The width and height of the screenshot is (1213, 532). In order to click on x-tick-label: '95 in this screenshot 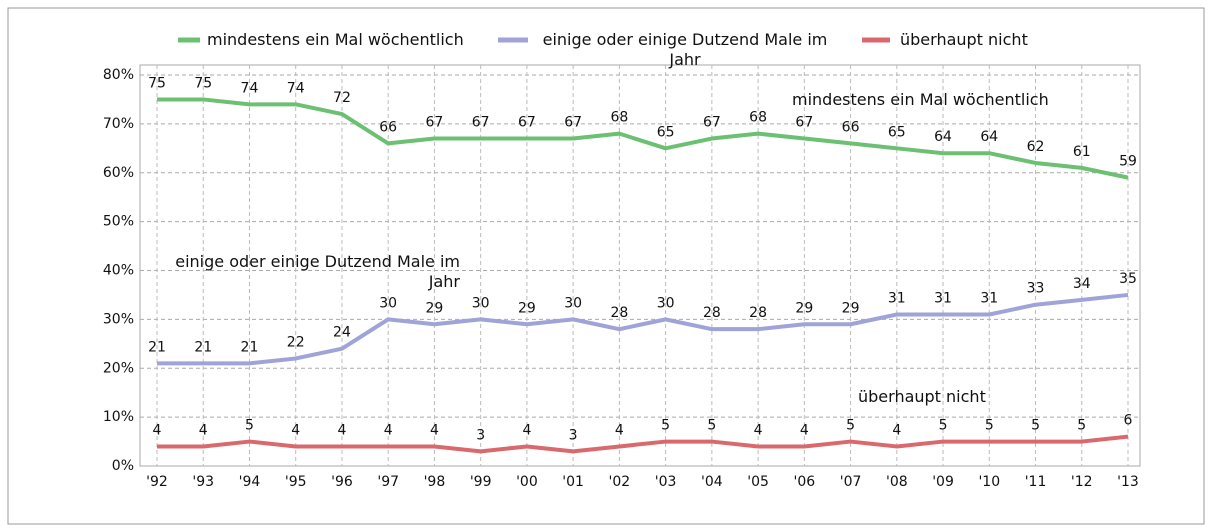, I will do `click(296, 482)`.